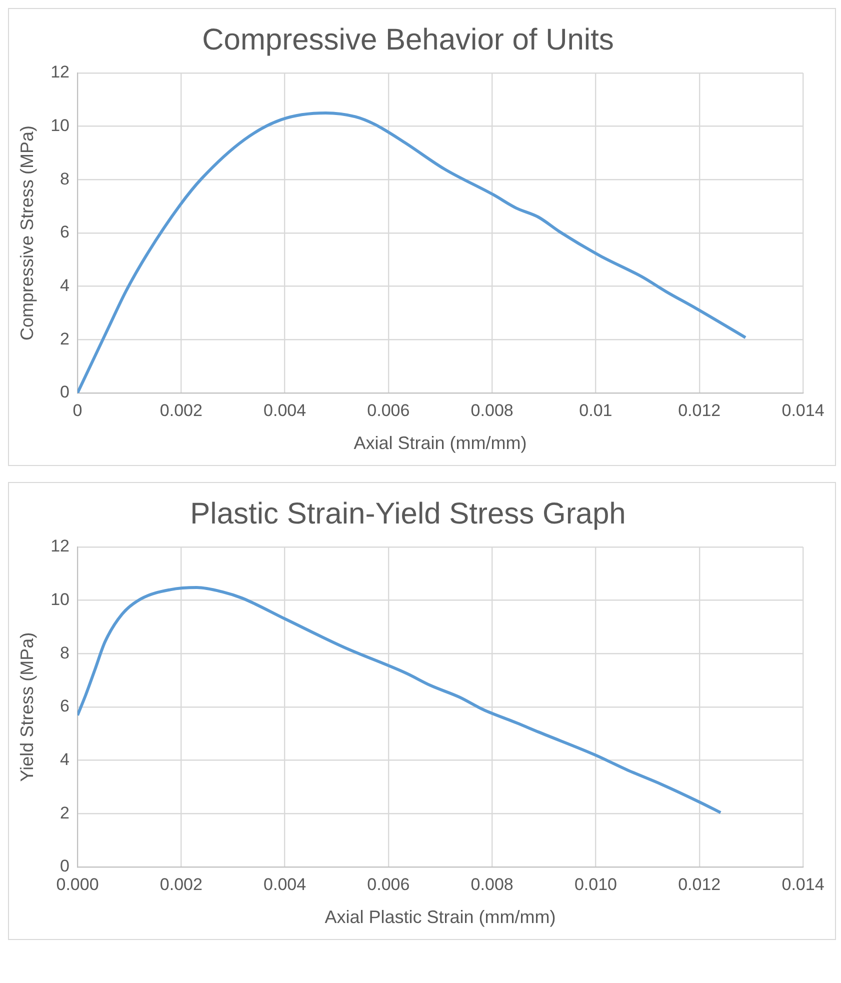 The height and width of the screenshot is (983, 841). I want to click on x-axis-title: Axial Strain (mm/mm), so click(440, 443).